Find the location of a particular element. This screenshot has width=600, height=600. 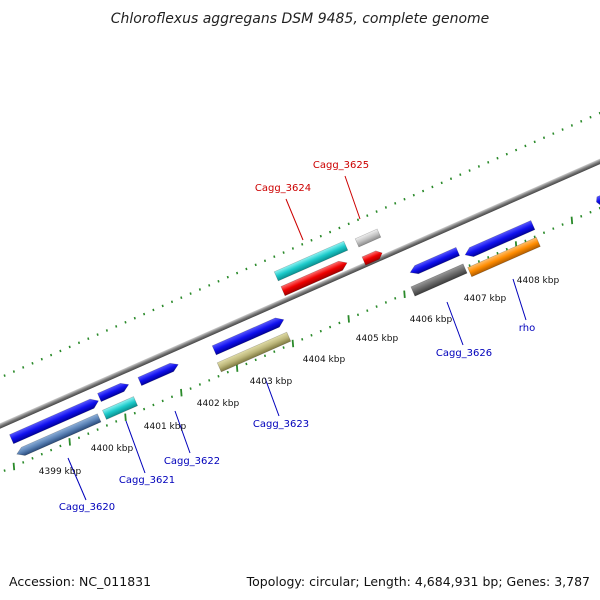

gene-label: rho is located at coordinates (527, 328).